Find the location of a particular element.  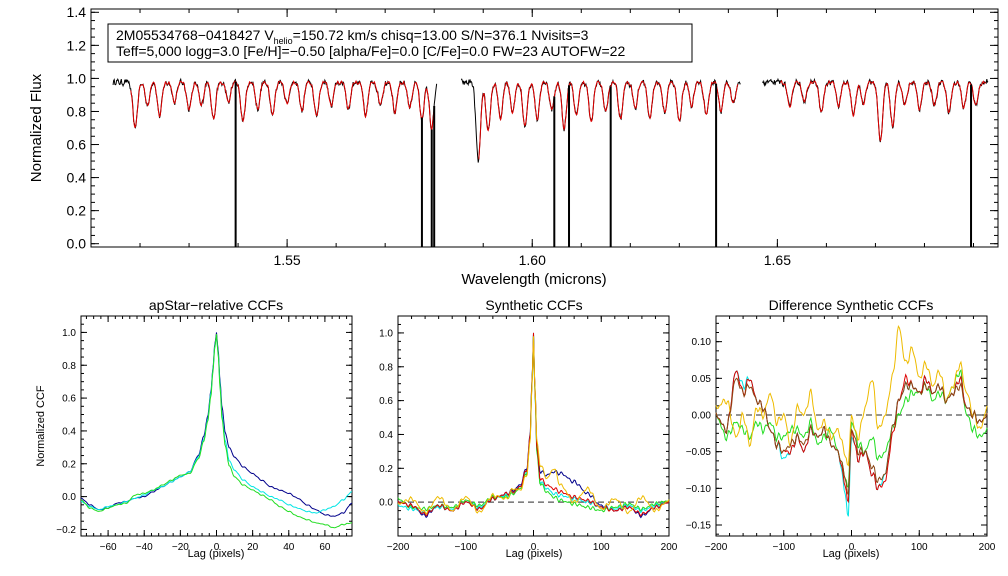

difference-ccf-x-label: Lag (pixels) is located at coordinates (851, 554).